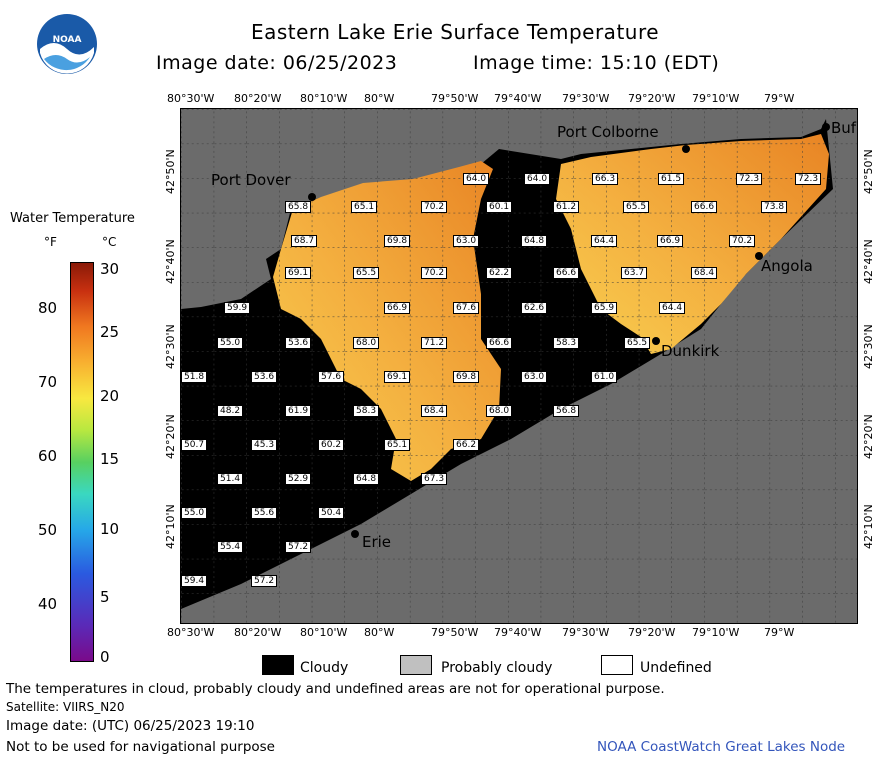 This screenshot has height=763, width=896. Describe the element at coordinates (230, 479) in the screenshot. I see `temperature-value: 51.4` at that location.